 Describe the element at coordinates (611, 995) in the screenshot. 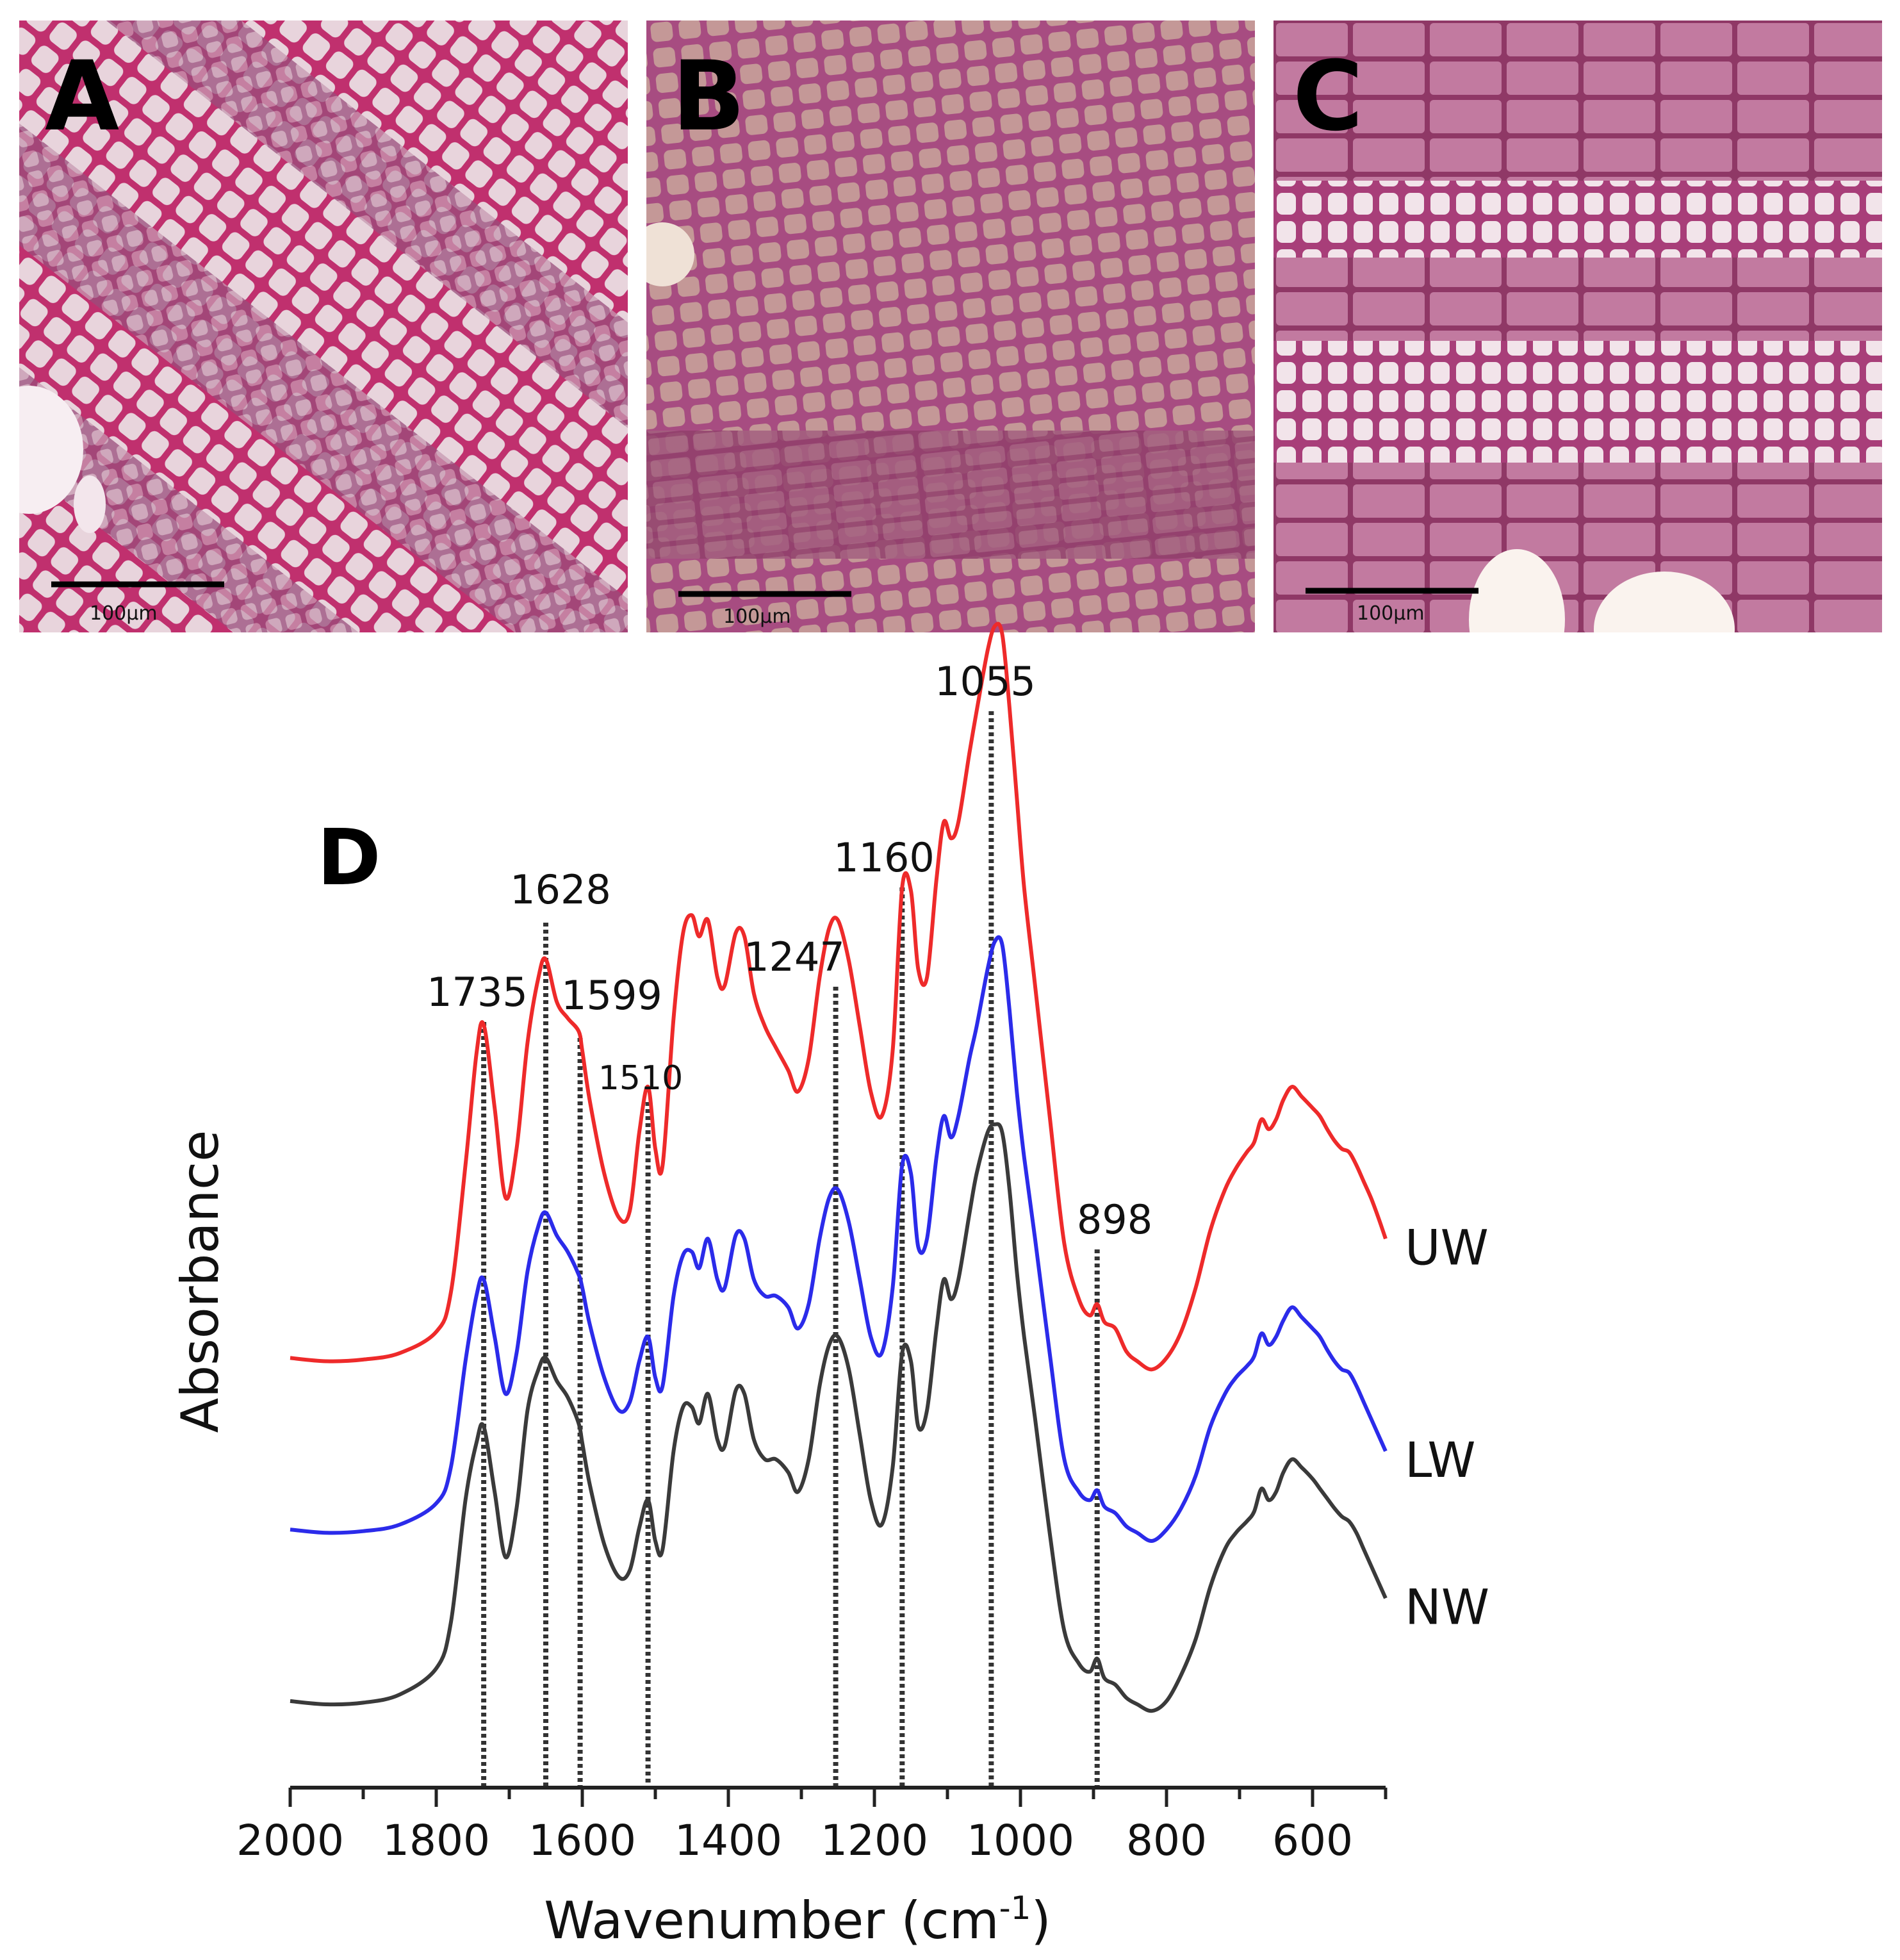

I see `peak-label-1599: 1599` at that location.